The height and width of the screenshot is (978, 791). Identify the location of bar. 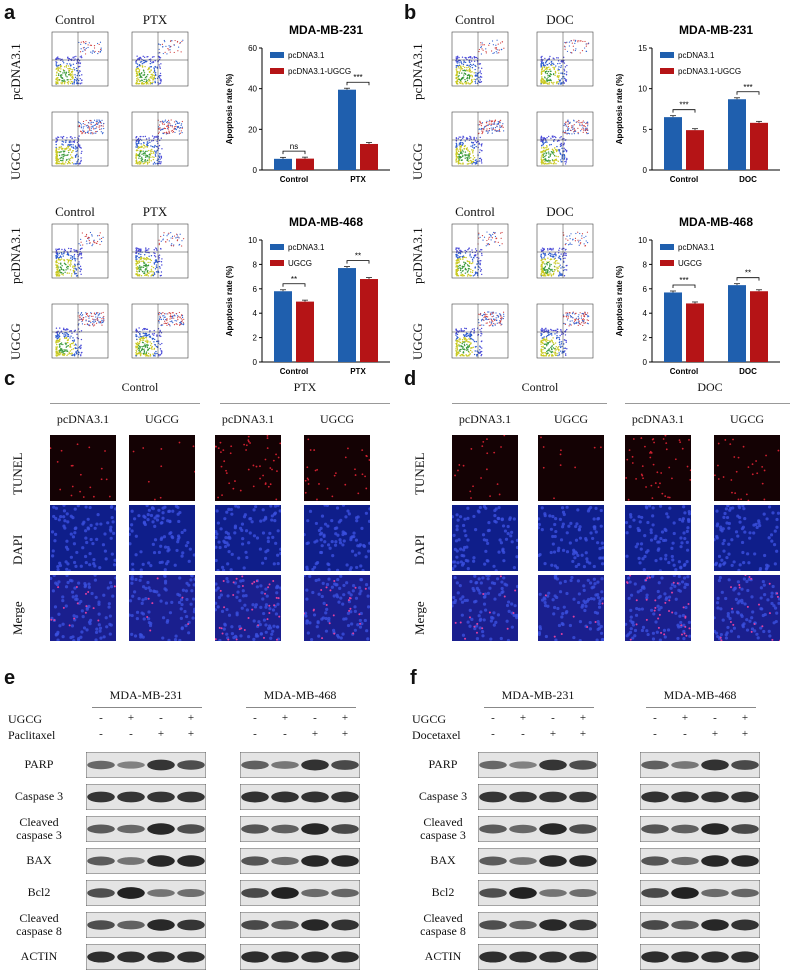
(369, 156).